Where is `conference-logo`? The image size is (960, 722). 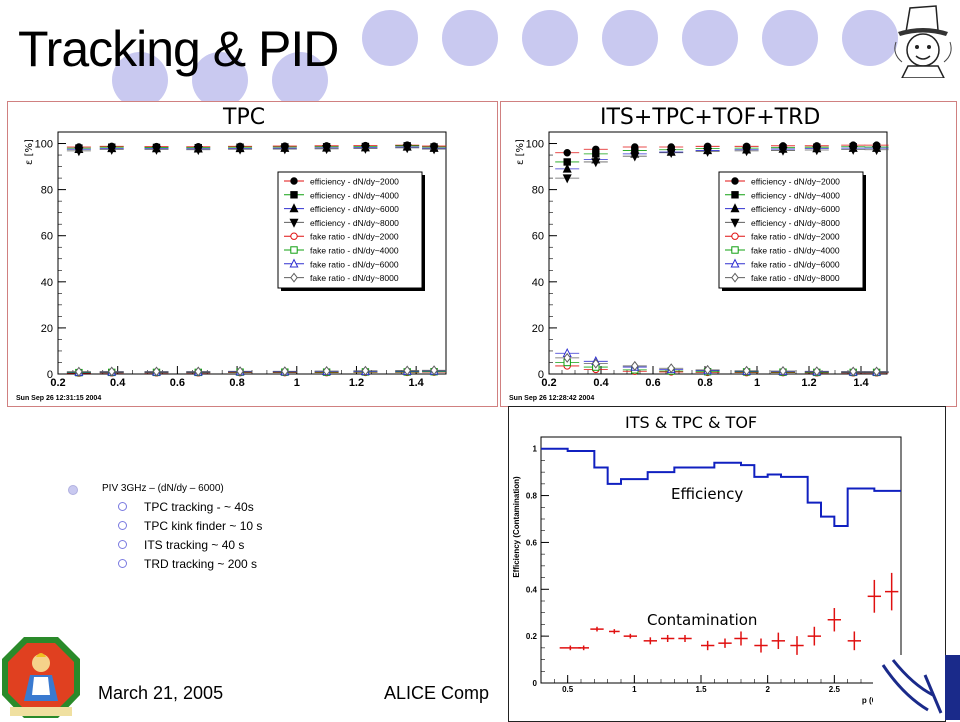
conference-logo is located at coordinates (916, 687).